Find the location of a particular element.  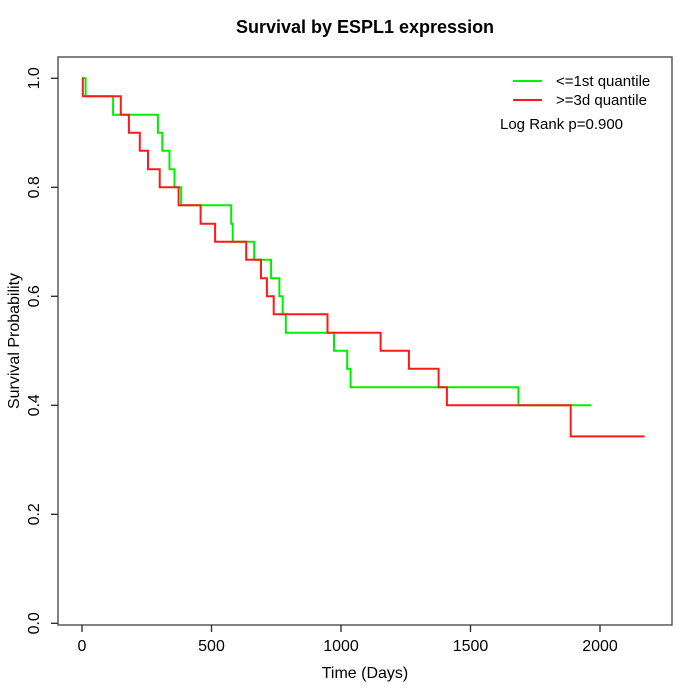

chart-title: Survival by ESPL1 expression is located at coordinates (365, 27).